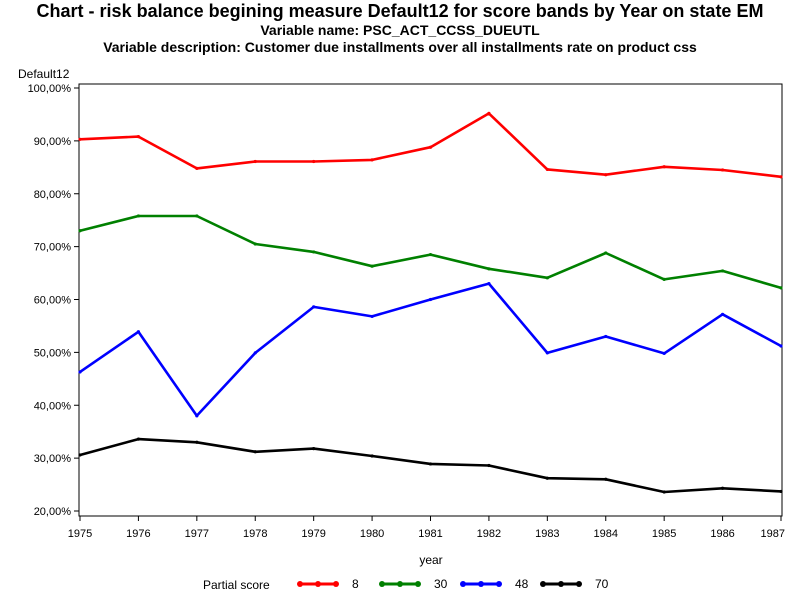  I want to click on x-axis-label: year, so click(430, 560).